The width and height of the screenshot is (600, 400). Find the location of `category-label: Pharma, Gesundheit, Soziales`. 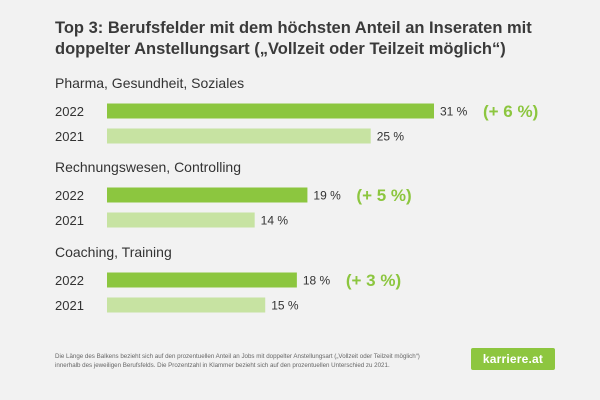

category-label: Pharma, Gesundheit, Soziales is located at coordinates (149, 83).